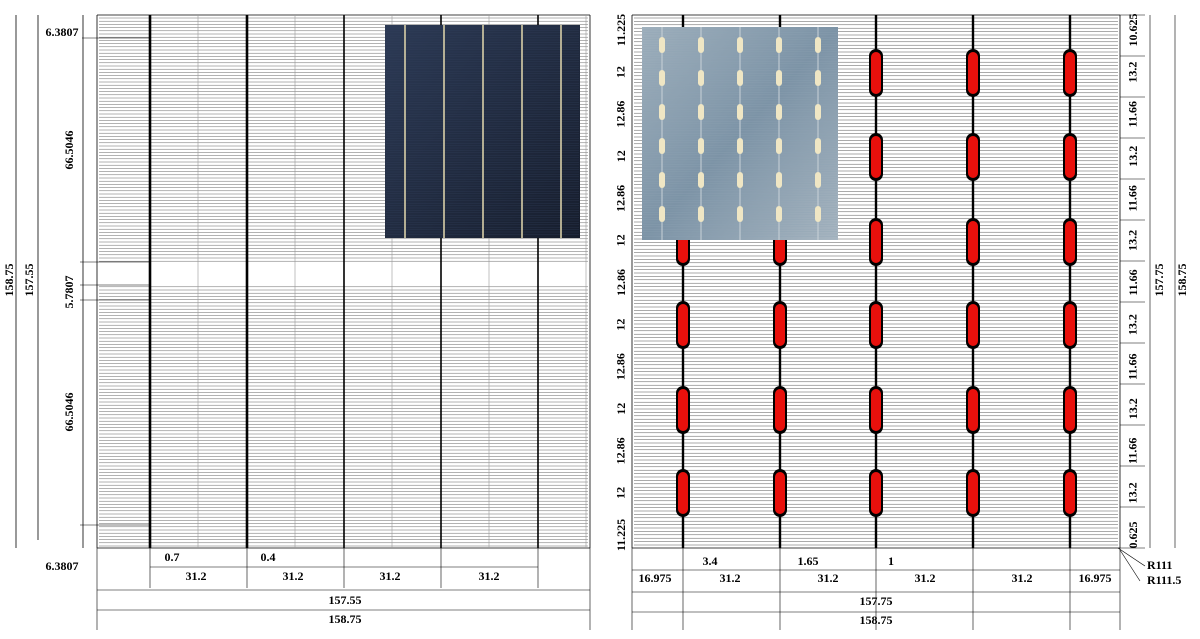 The height and width of the screenshot is (639, 1200). Describe the element at coordinates (1159, 565) in the screenshot. I see `radius-label: R111` at that location.